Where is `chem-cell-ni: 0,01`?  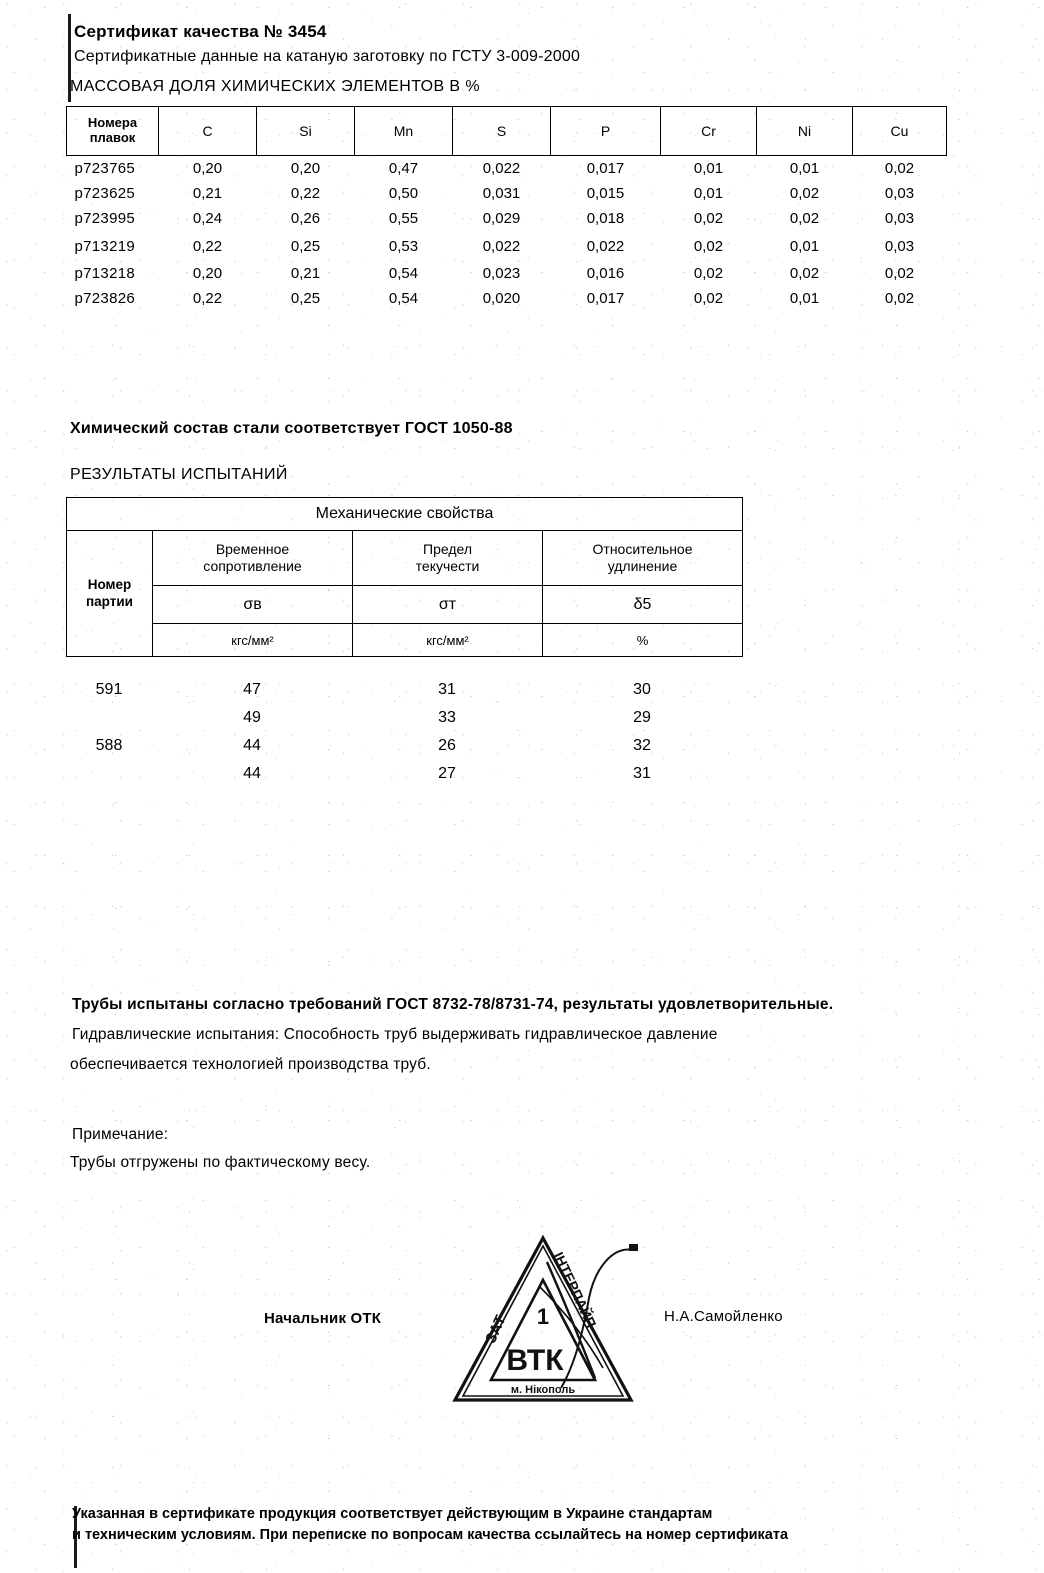 chem-cell-ni: 0,01 is located at coordinates (804, 246).